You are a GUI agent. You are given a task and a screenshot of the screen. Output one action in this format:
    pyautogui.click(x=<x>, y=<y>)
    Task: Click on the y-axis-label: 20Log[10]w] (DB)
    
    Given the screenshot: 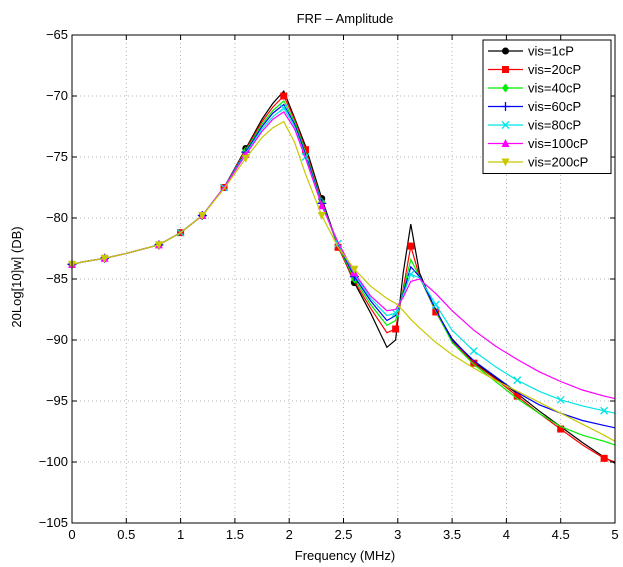 What is the action you would take?
    pyautogui.click(x=16, y=276)
    